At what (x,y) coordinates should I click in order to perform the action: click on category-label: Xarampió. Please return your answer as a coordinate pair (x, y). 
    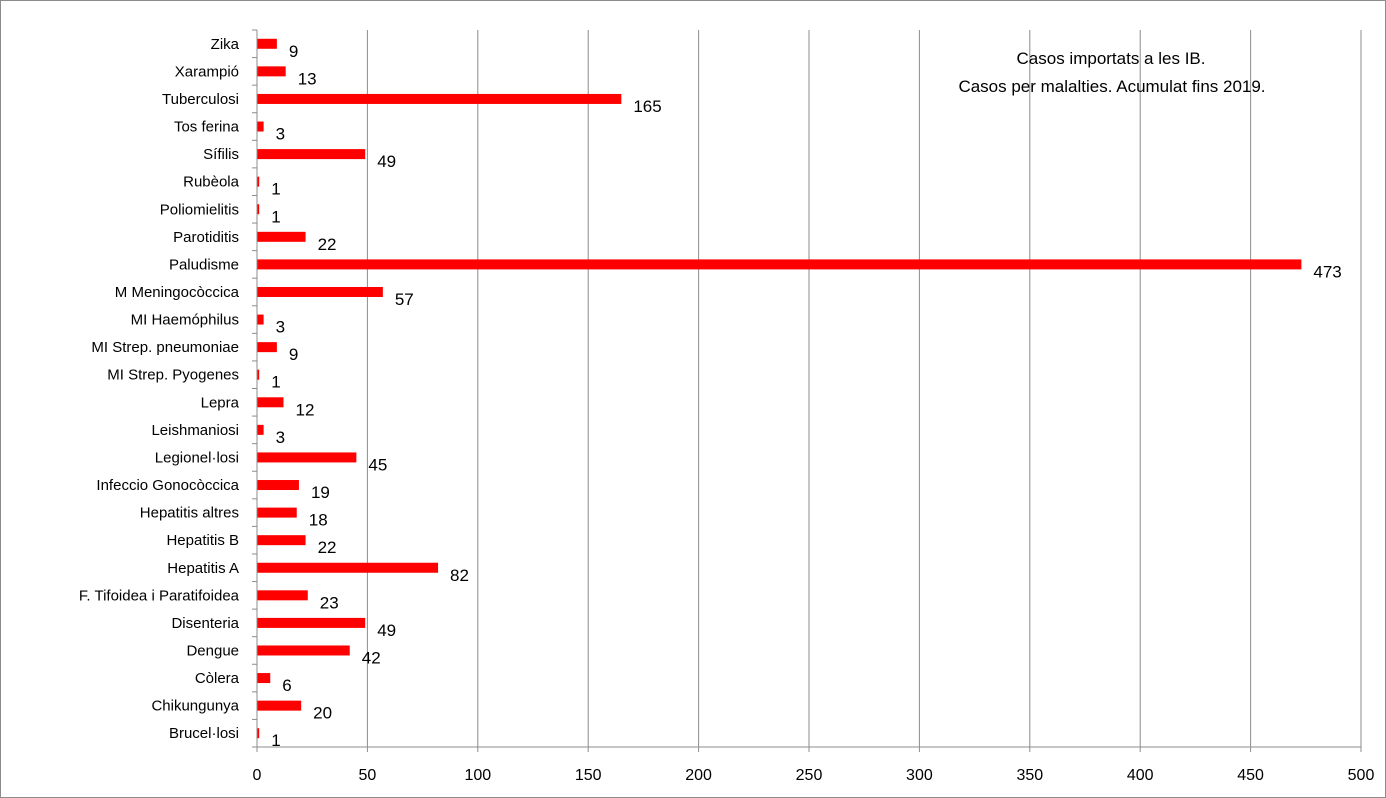
    Looking at the image, I should click on (207, 71).